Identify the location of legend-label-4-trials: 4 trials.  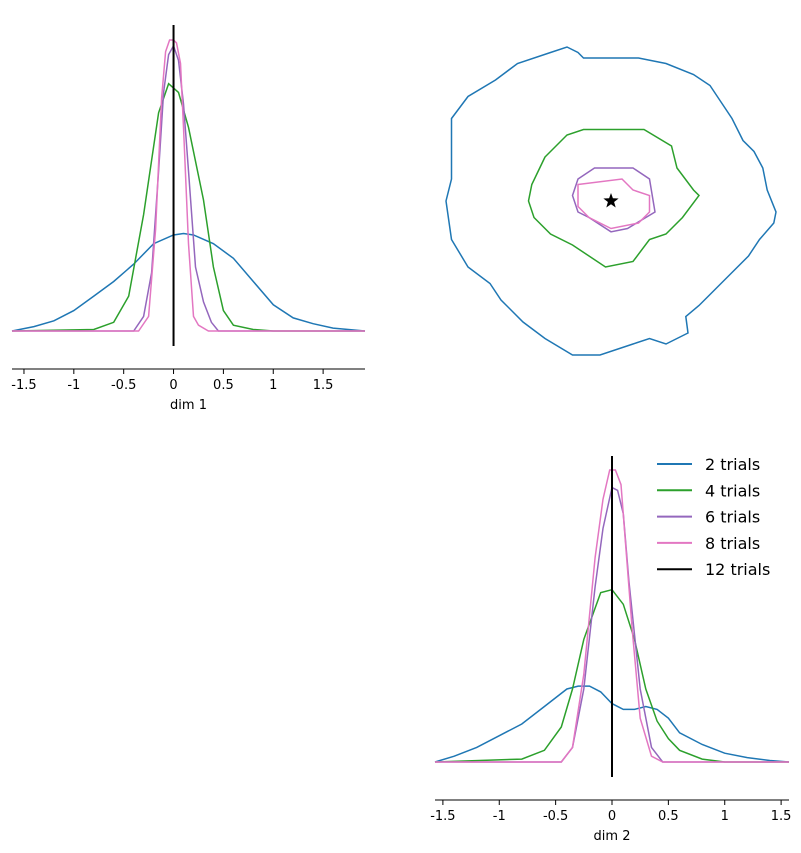
(732, 490).